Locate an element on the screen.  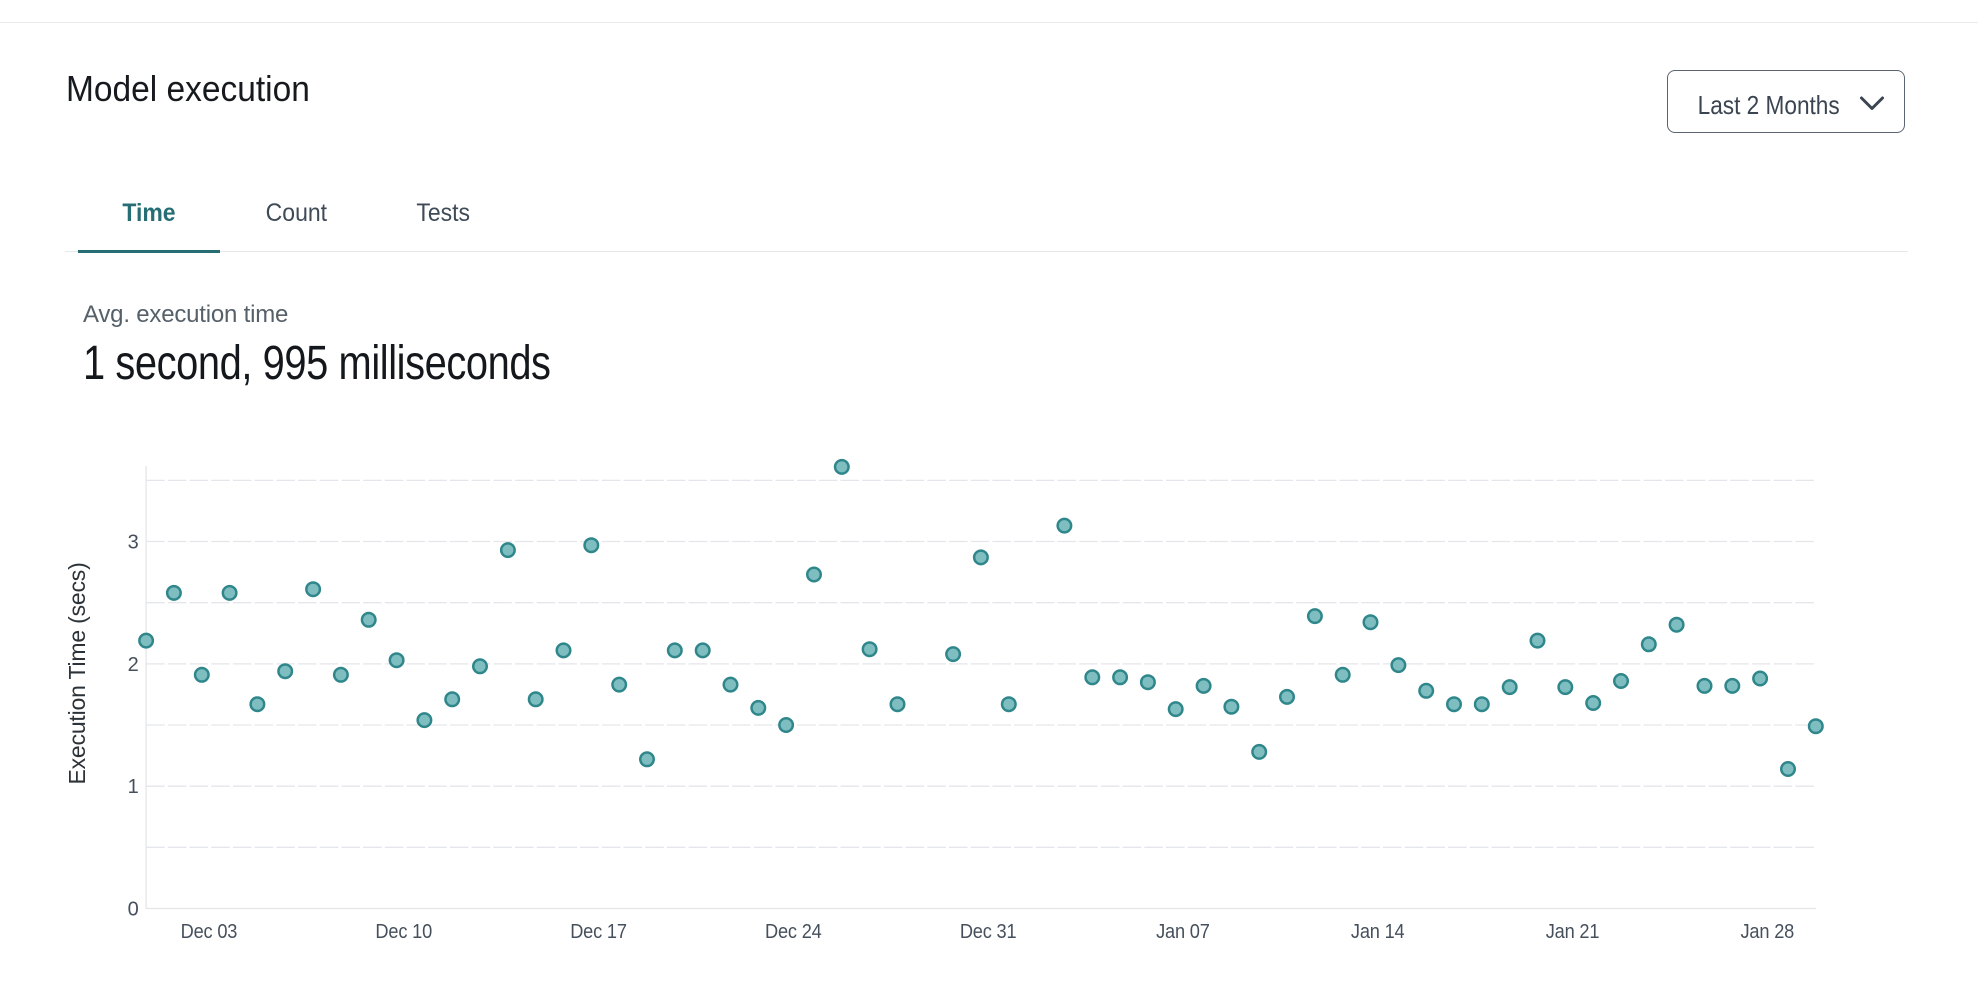
tab-label: Time is located at coordinates (149, 213).